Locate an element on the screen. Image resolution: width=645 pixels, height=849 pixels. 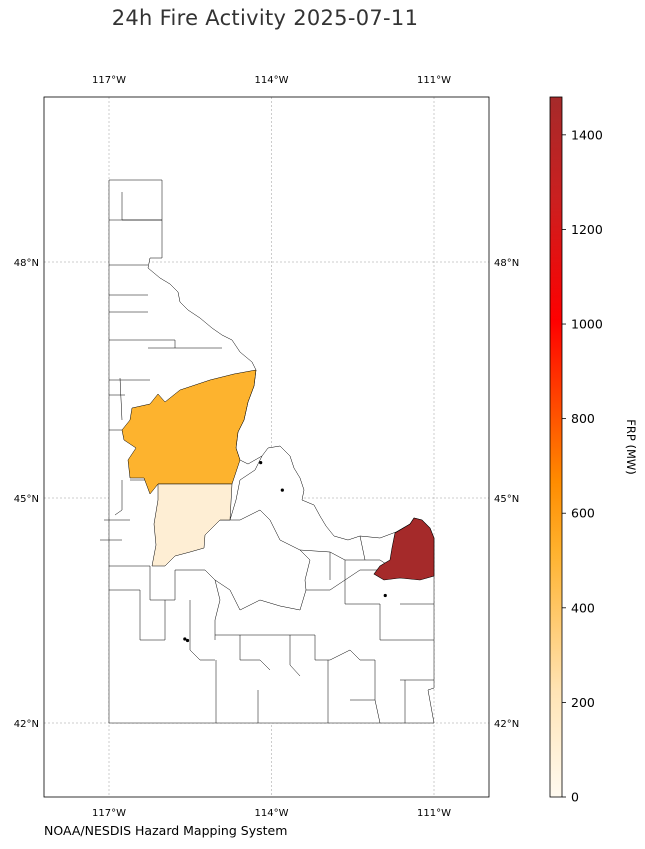
lon-tick-label-top: 114°W is located at coordinates (272, 80).